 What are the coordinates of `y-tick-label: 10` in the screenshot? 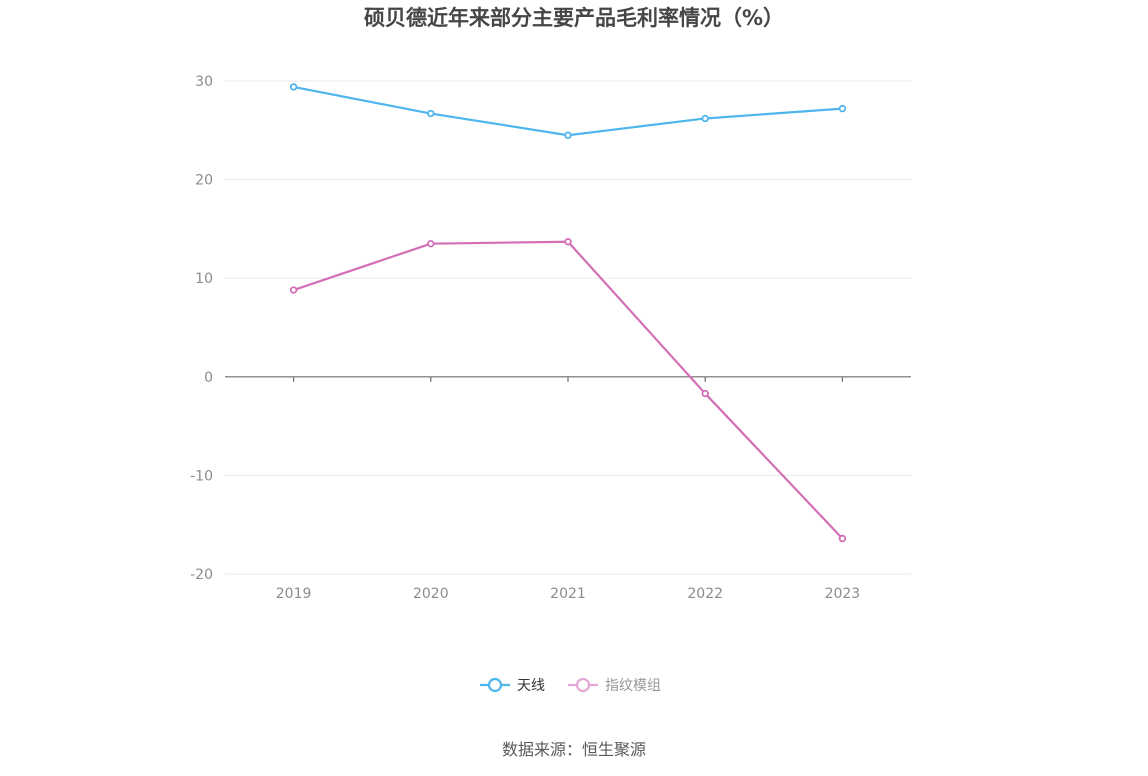 It's located at (204, 279).